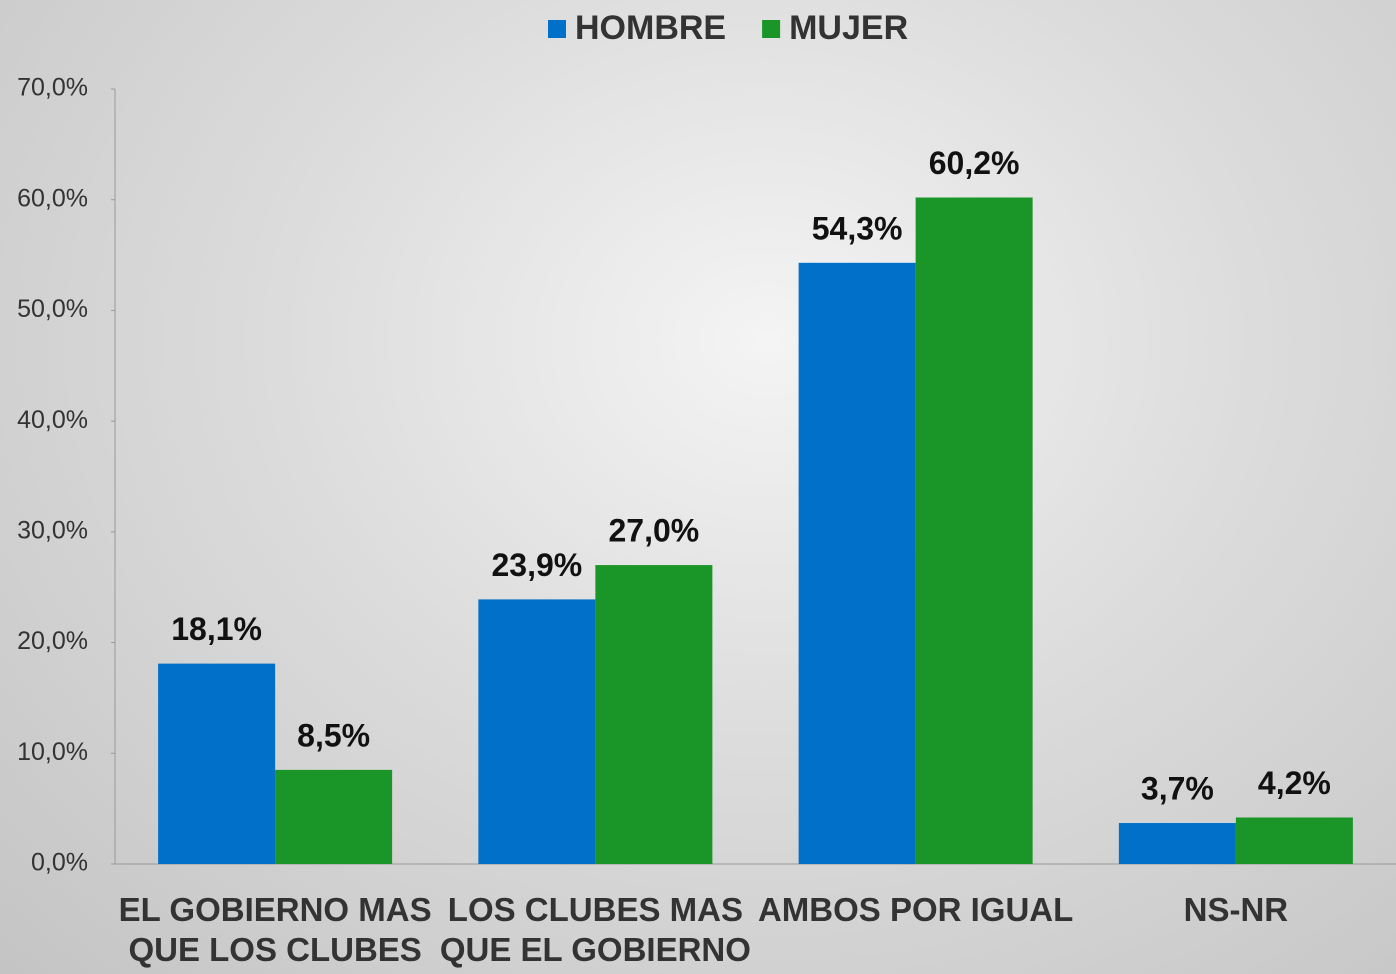 The height and width of the screenshot is (974, 1396). What do you see at coordinates (857, 228) in the screenshot?
I see `value-label: 54,3%` at bounding box center [857, 228].